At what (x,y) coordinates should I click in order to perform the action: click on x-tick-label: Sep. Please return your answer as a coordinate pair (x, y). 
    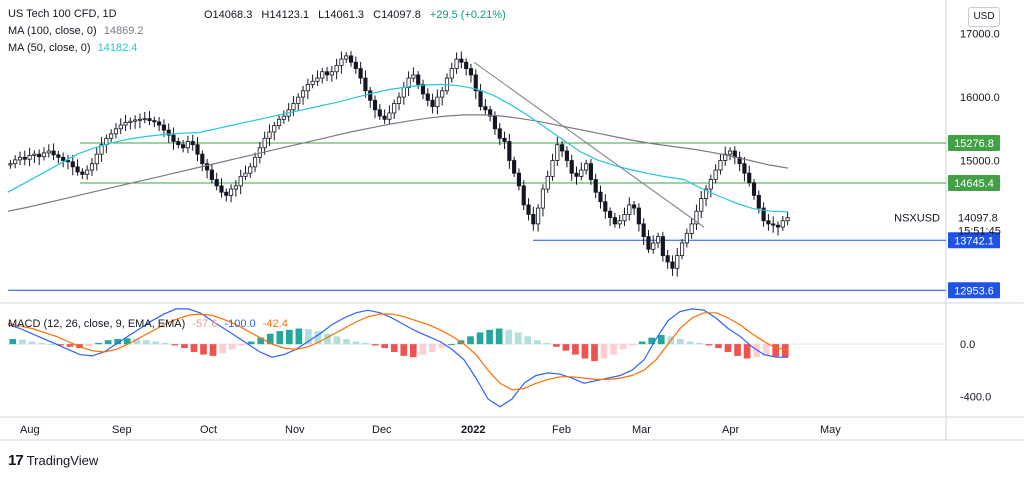
    Looking at the image, I should click on (122, 430).